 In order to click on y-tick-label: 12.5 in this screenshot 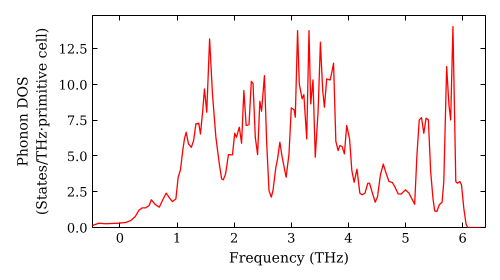, I will do `click(73, 50)`.